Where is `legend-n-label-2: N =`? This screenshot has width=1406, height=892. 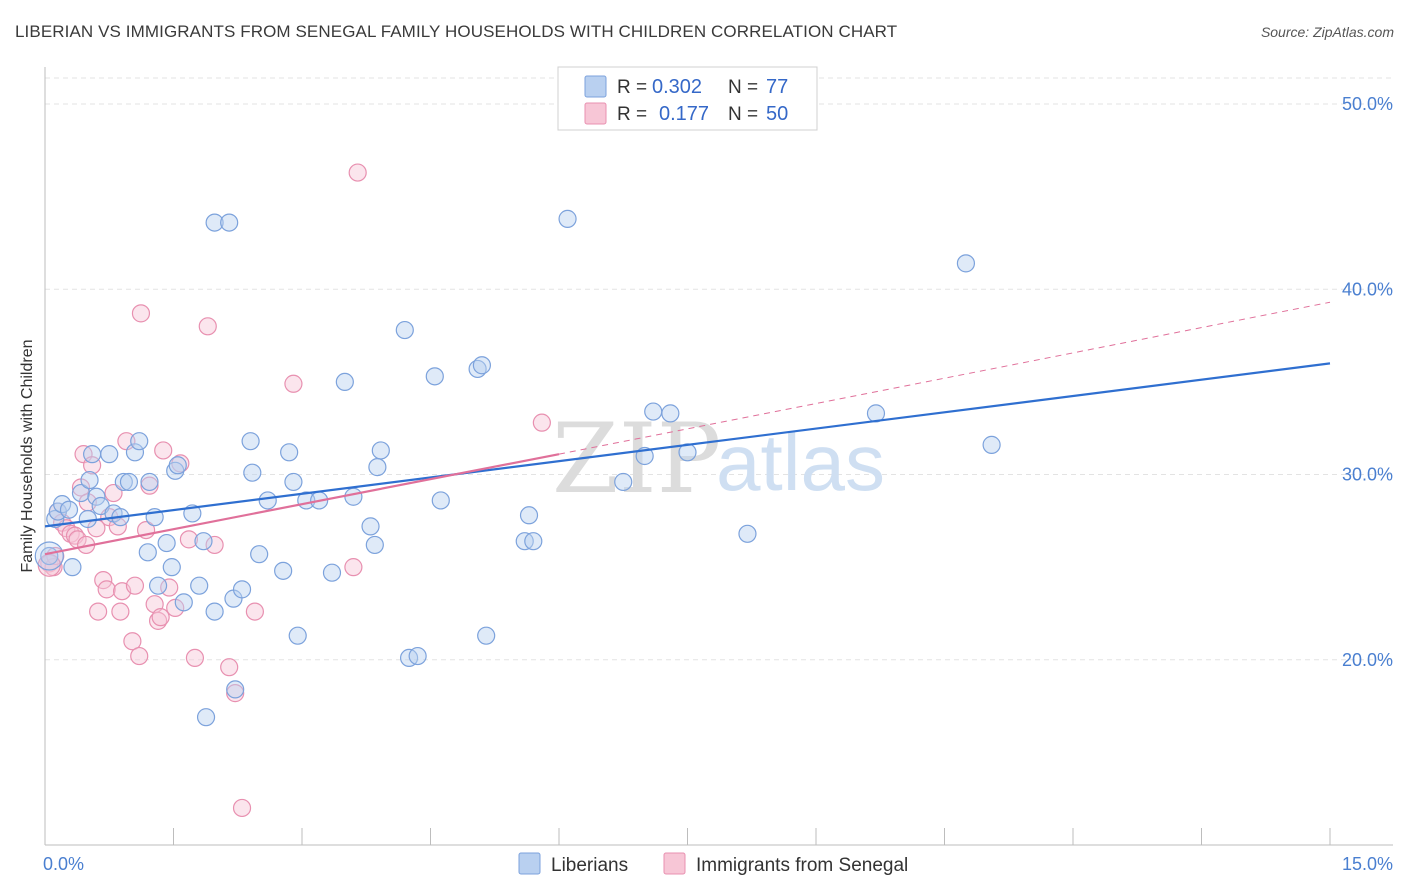 legend-n-label-2: N = is located at coordinates (743, 114).